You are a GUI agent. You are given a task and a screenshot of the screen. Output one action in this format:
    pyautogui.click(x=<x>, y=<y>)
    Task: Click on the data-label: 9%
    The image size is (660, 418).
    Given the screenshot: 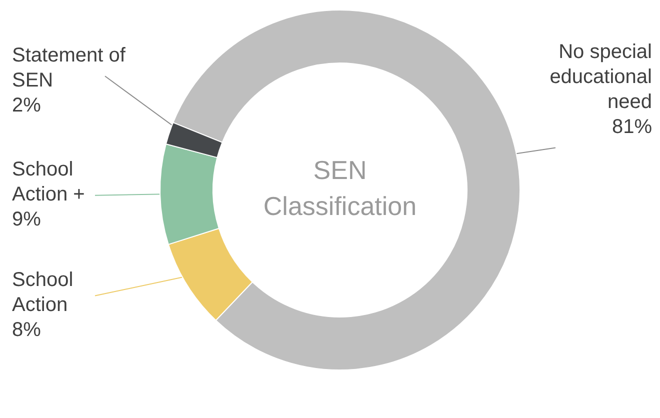 What is the action you would take?
    pyautogui.click(x=27, y=219)
    